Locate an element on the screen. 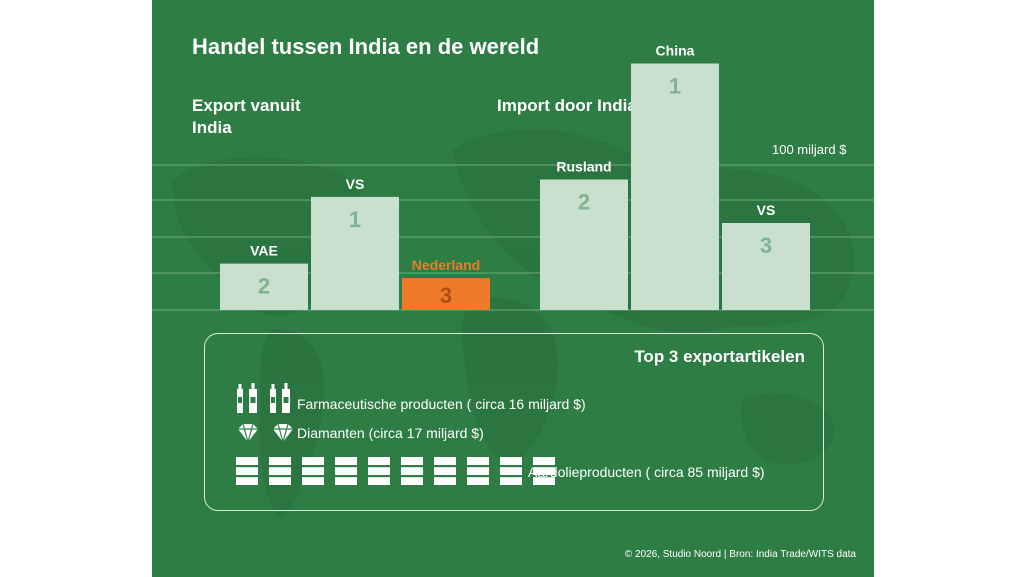  export-label-nederland: Nederland is located at coordinates (446, 265).